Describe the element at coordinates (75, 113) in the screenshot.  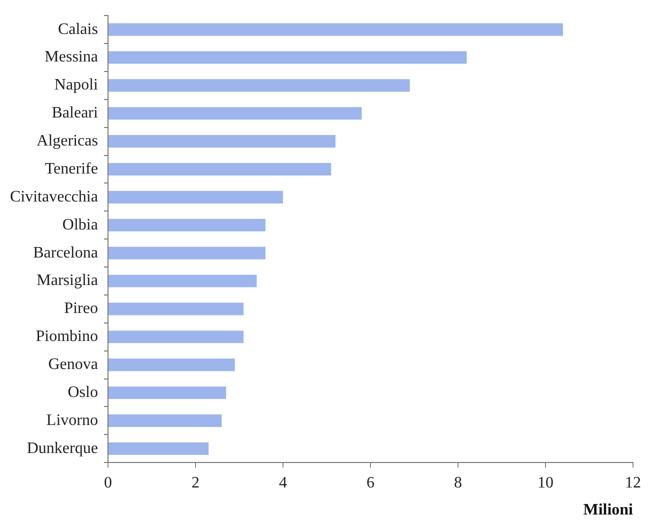
I see `y-tick-label: Baleari` at that location.